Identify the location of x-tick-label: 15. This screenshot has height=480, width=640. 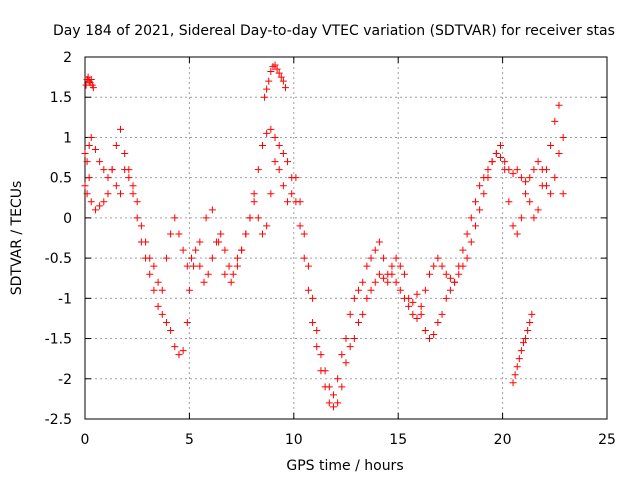
(398, 440).